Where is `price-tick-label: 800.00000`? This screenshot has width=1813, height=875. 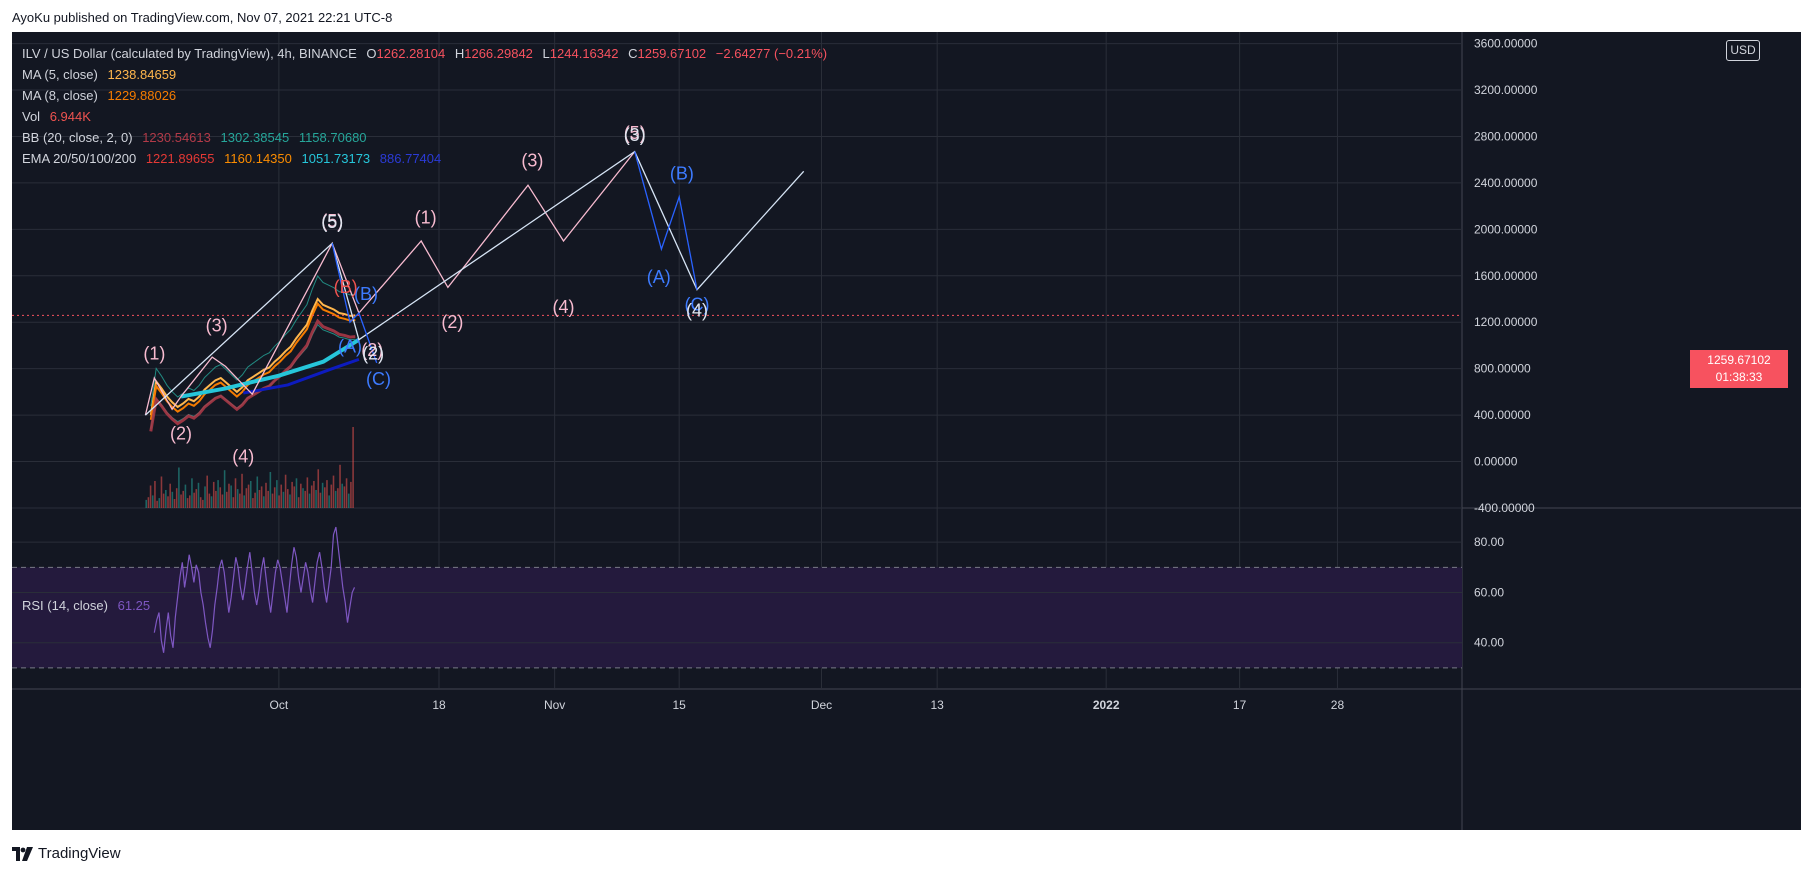
price-tick-label: 800.00000 is located at coordinates (1502, 369).